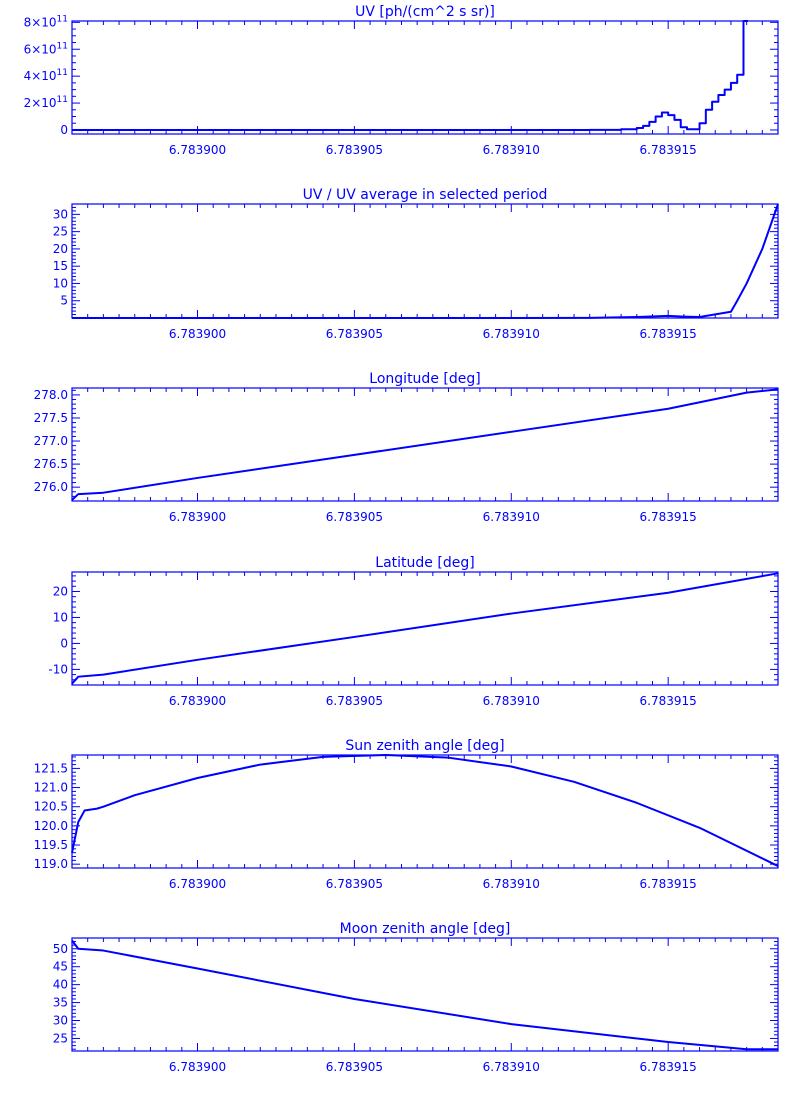 The width and height of the screenshot is (800, 1100). I want to click on chart-title: Sun zenith angle [deg], so click(424, 746).